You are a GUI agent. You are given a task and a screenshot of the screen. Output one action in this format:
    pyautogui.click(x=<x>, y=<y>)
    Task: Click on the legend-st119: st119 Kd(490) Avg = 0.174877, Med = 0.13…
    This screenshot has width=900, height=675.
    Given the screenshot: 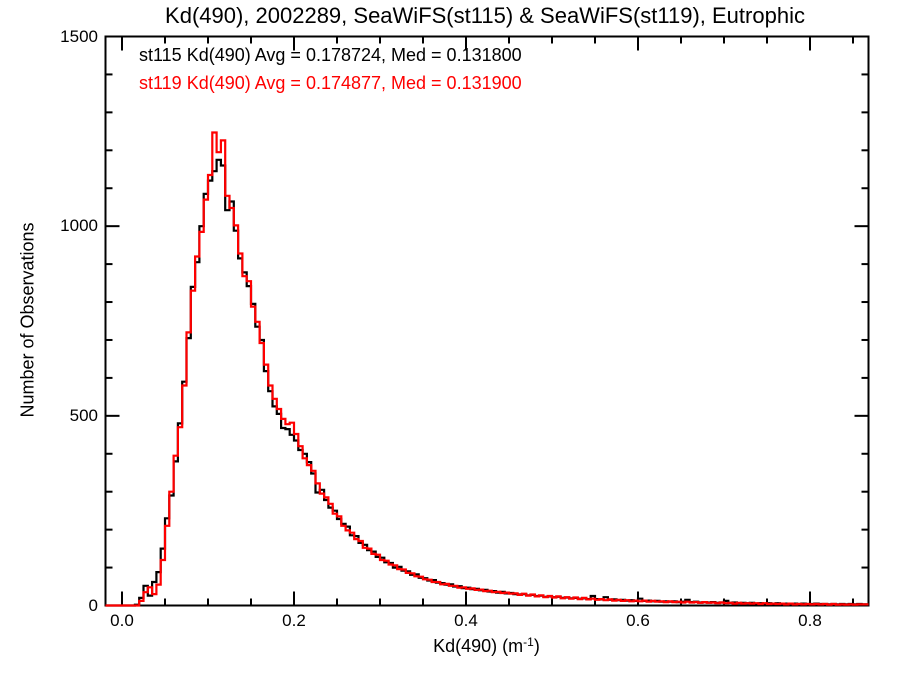 What is the action you would take?
    pyautogui.click(x=330, y=83)
    